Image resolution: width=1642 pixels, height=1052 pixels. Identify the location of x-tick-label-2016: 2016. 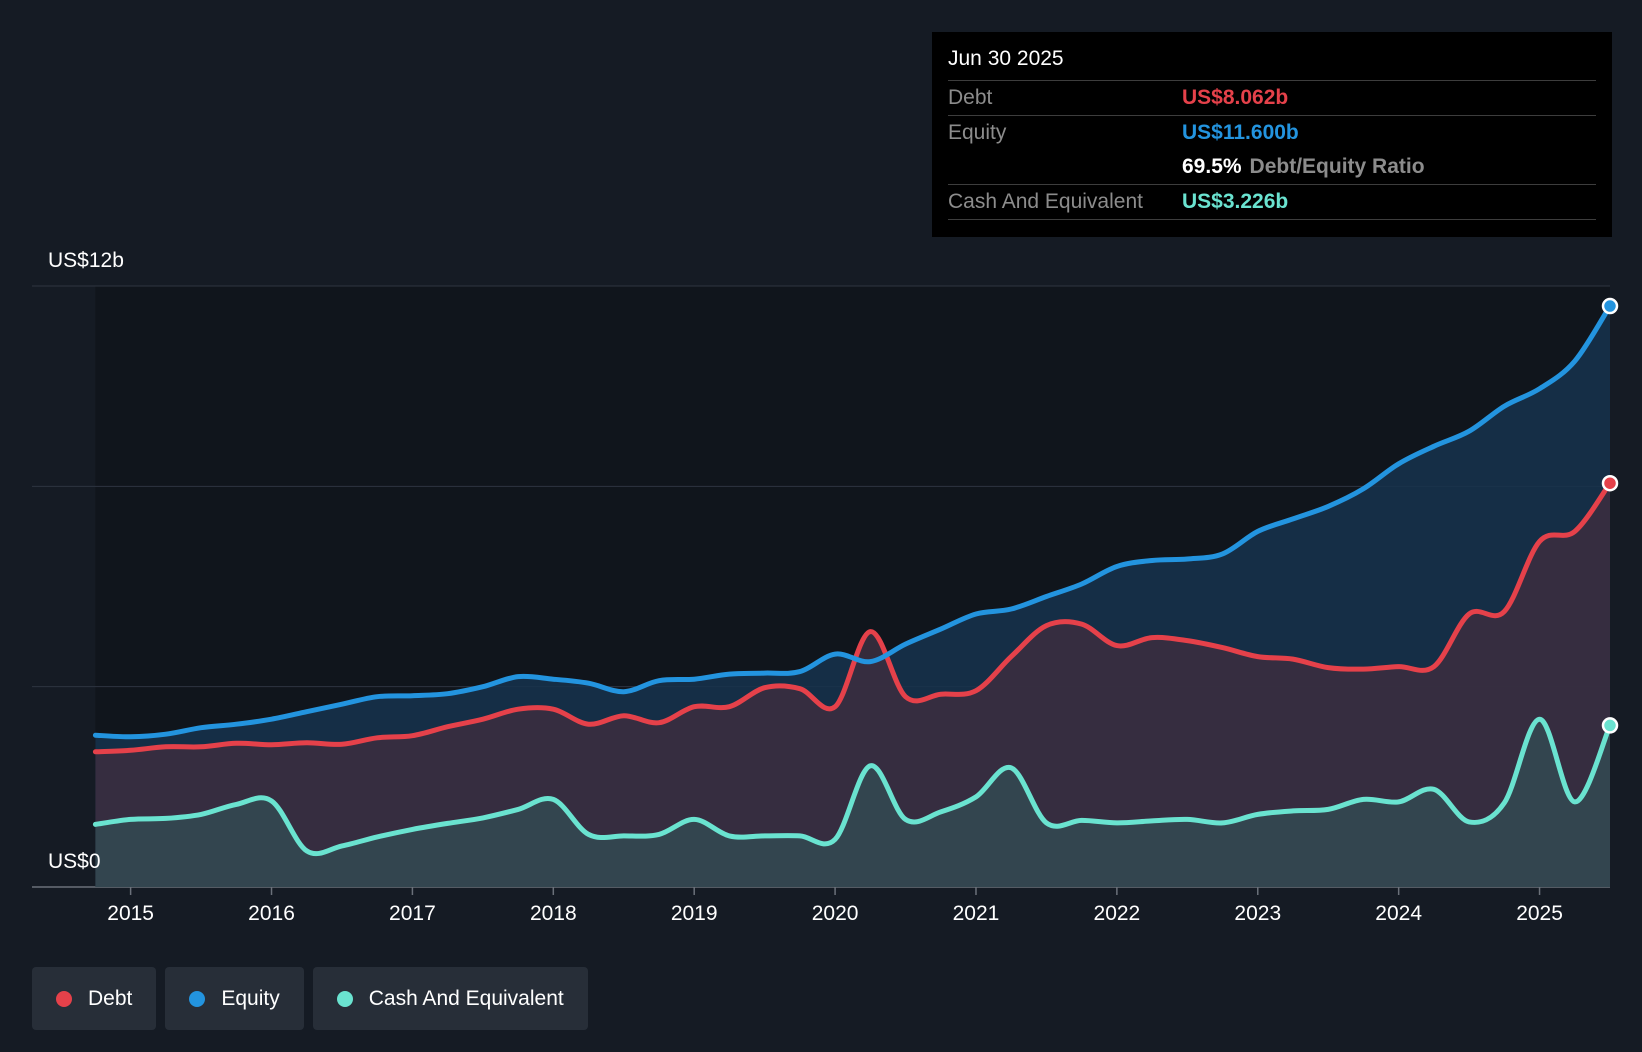
(271, 913).